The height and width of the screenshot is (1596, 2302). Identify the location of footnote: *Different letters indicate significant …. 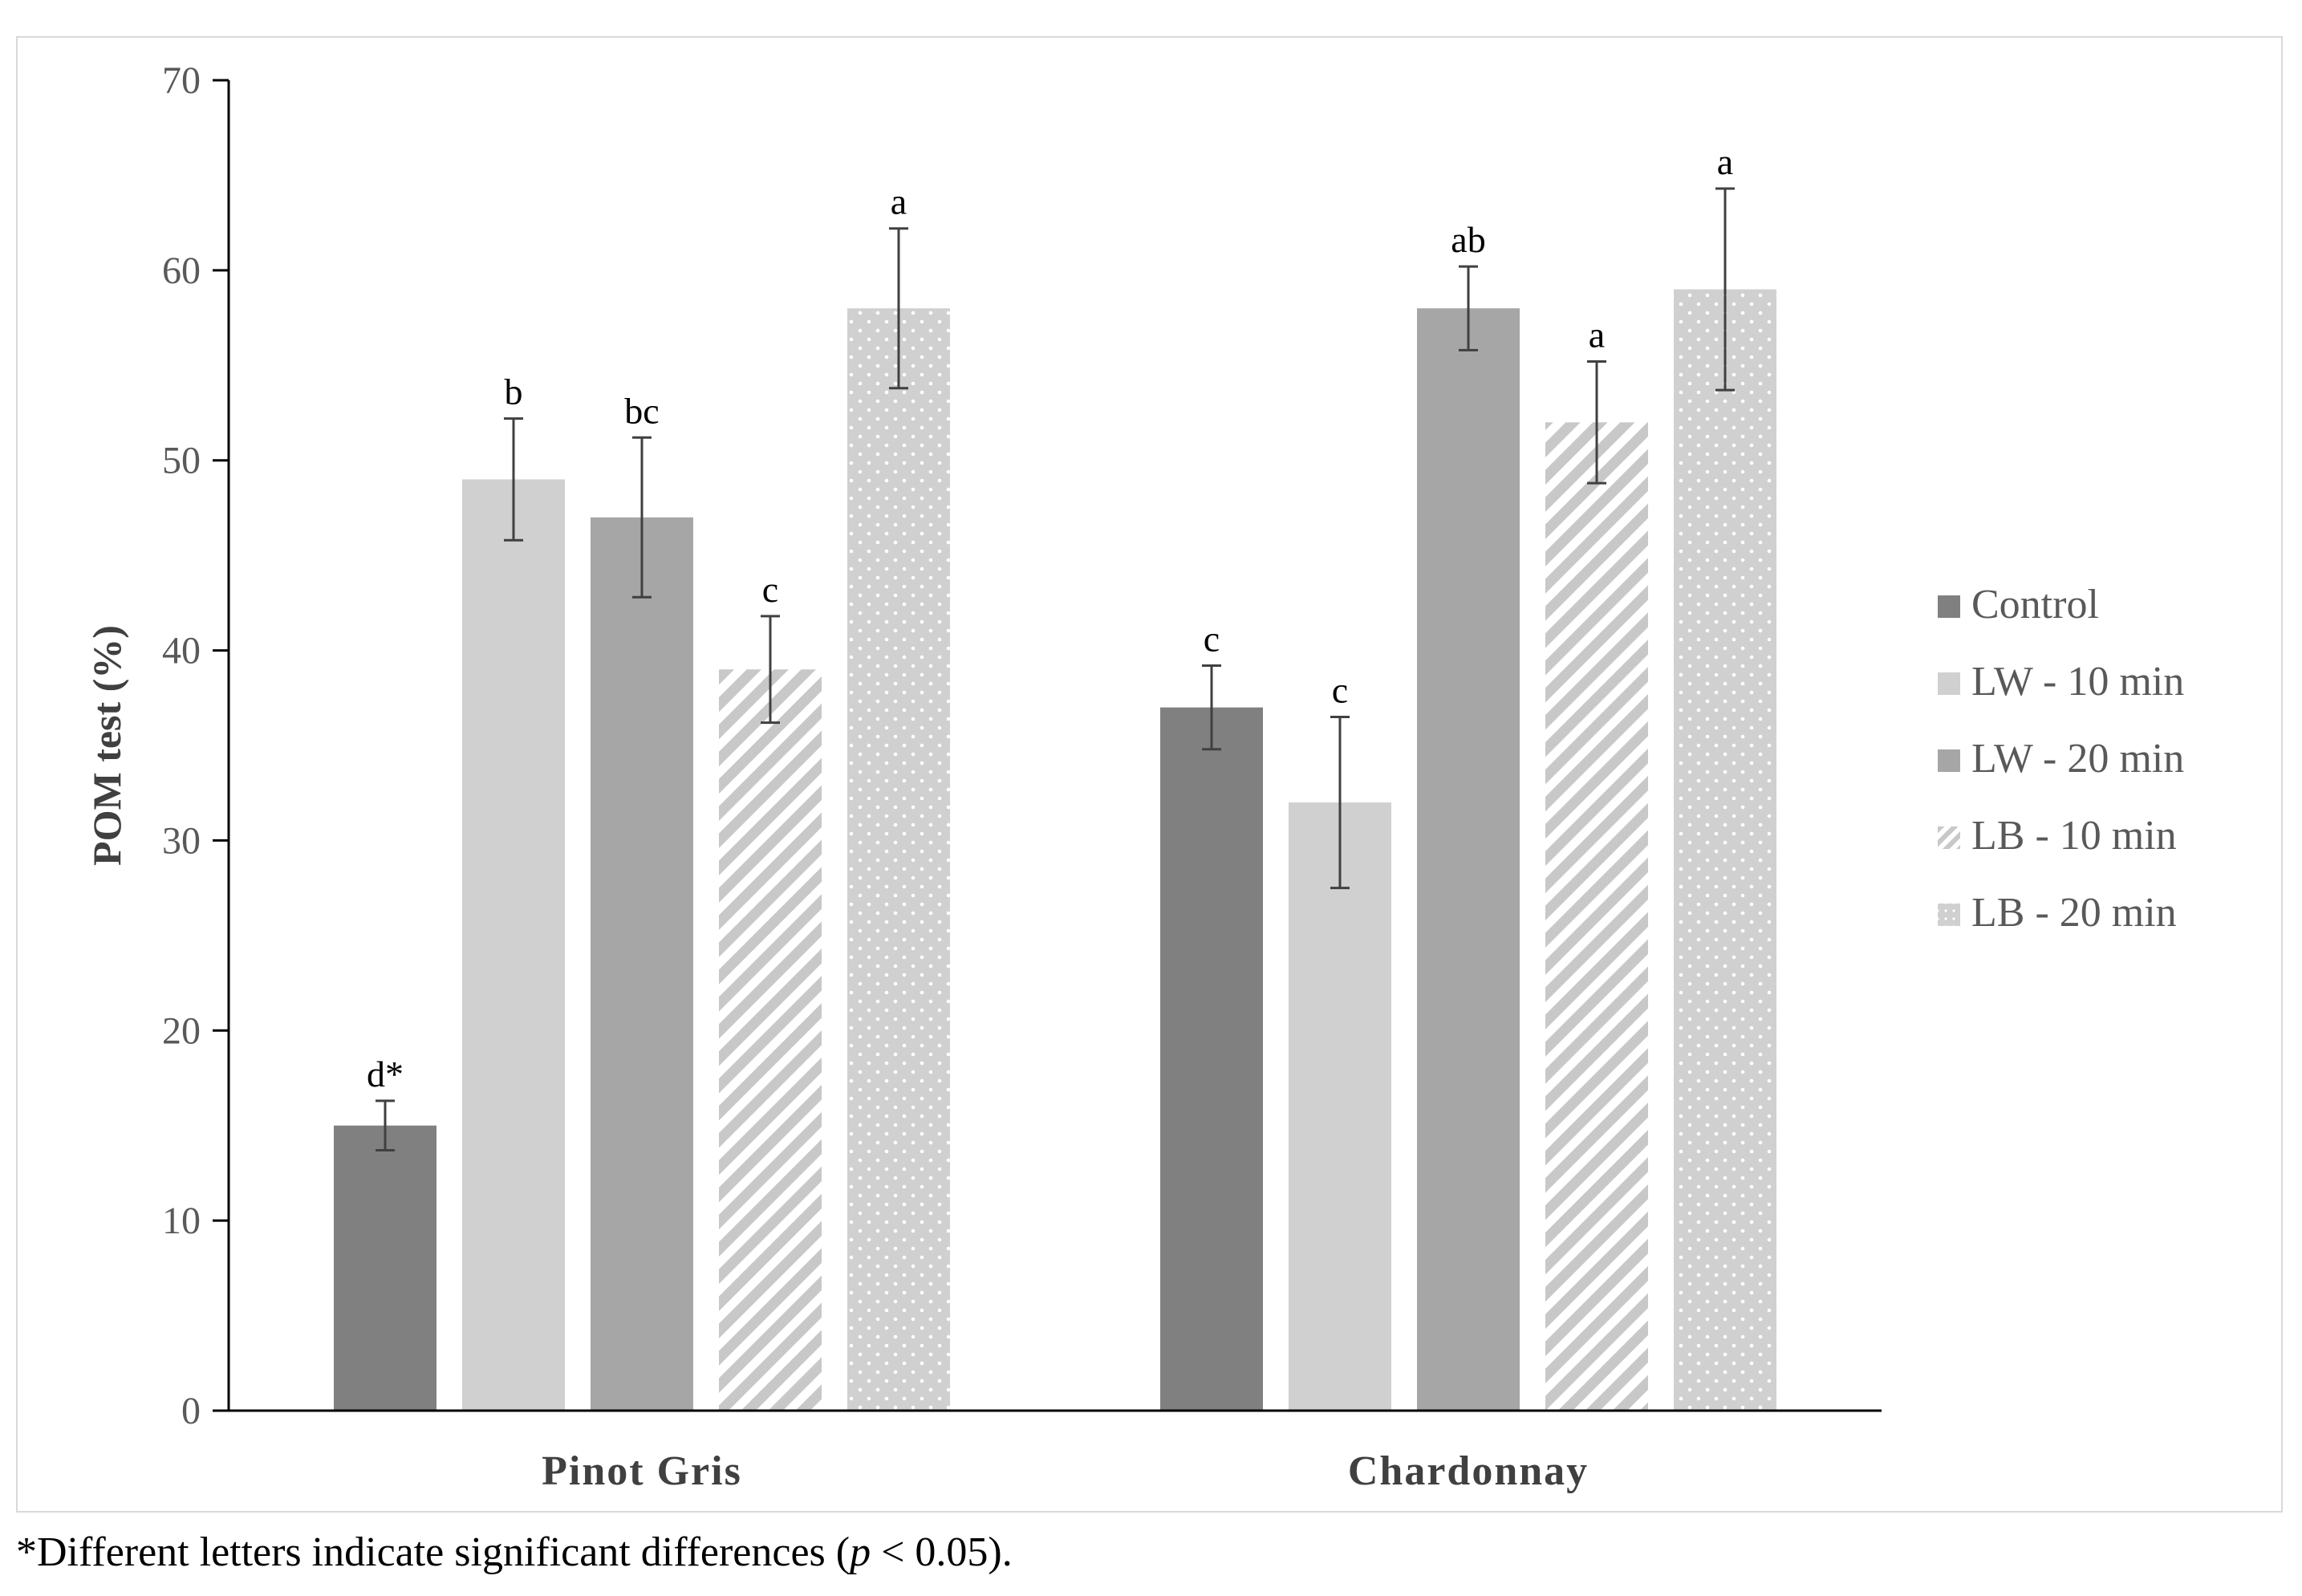
(514, 1553).